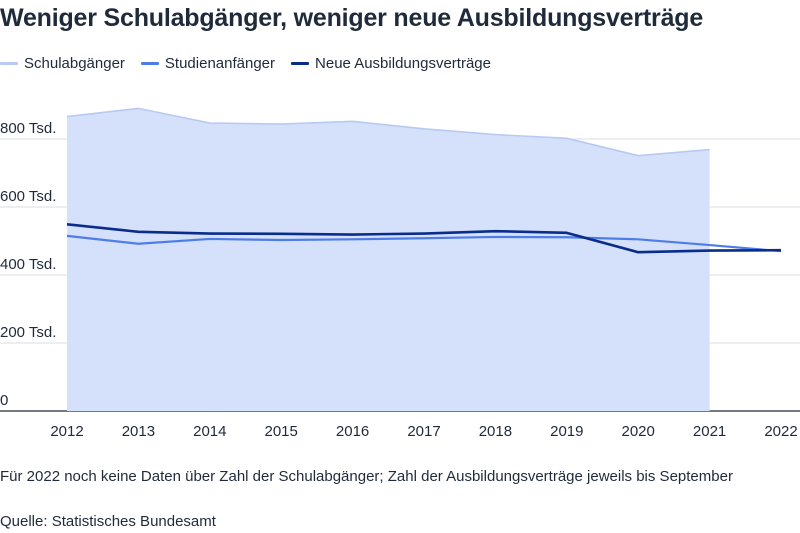 The width and height of the screenshot is (800, 533). I want to click on x-tick-label: 2022, so click(780, 431).